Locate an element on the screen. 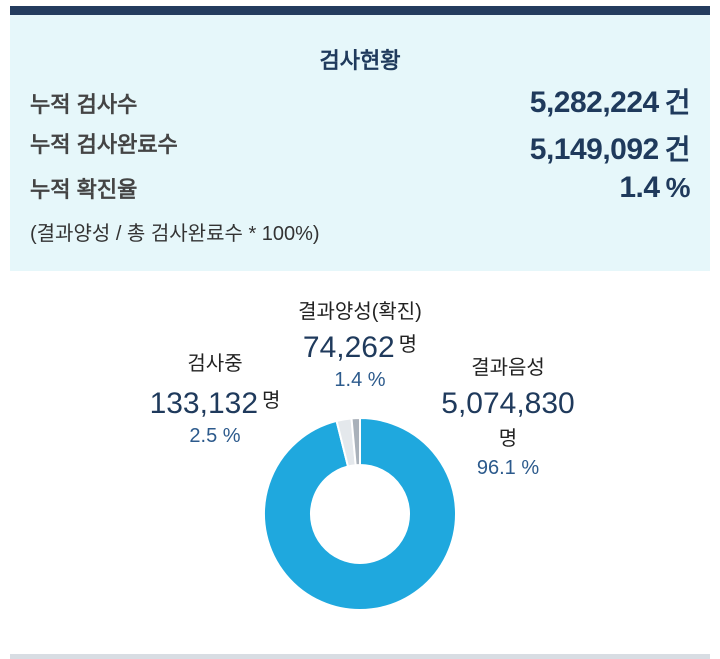 This screenshot has width=720, height=659. positive-rate-unit: % is located at coordinates (678, 187).